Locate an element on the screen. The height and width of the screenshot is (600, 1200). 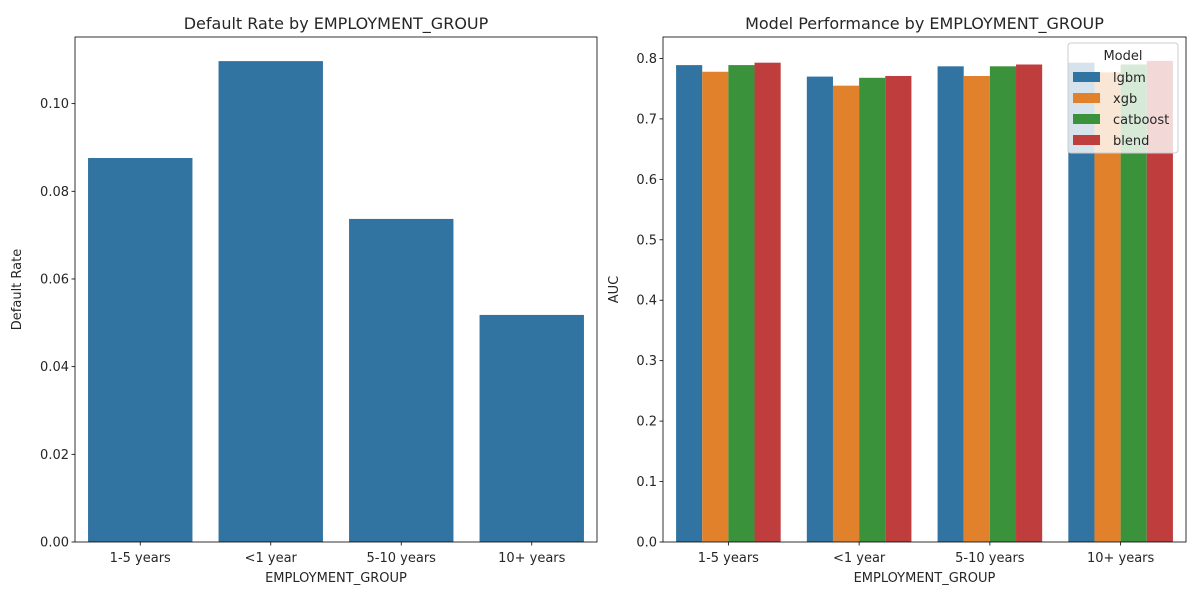
y-tick-label: 0.02 is located at coordinates (54, 455).